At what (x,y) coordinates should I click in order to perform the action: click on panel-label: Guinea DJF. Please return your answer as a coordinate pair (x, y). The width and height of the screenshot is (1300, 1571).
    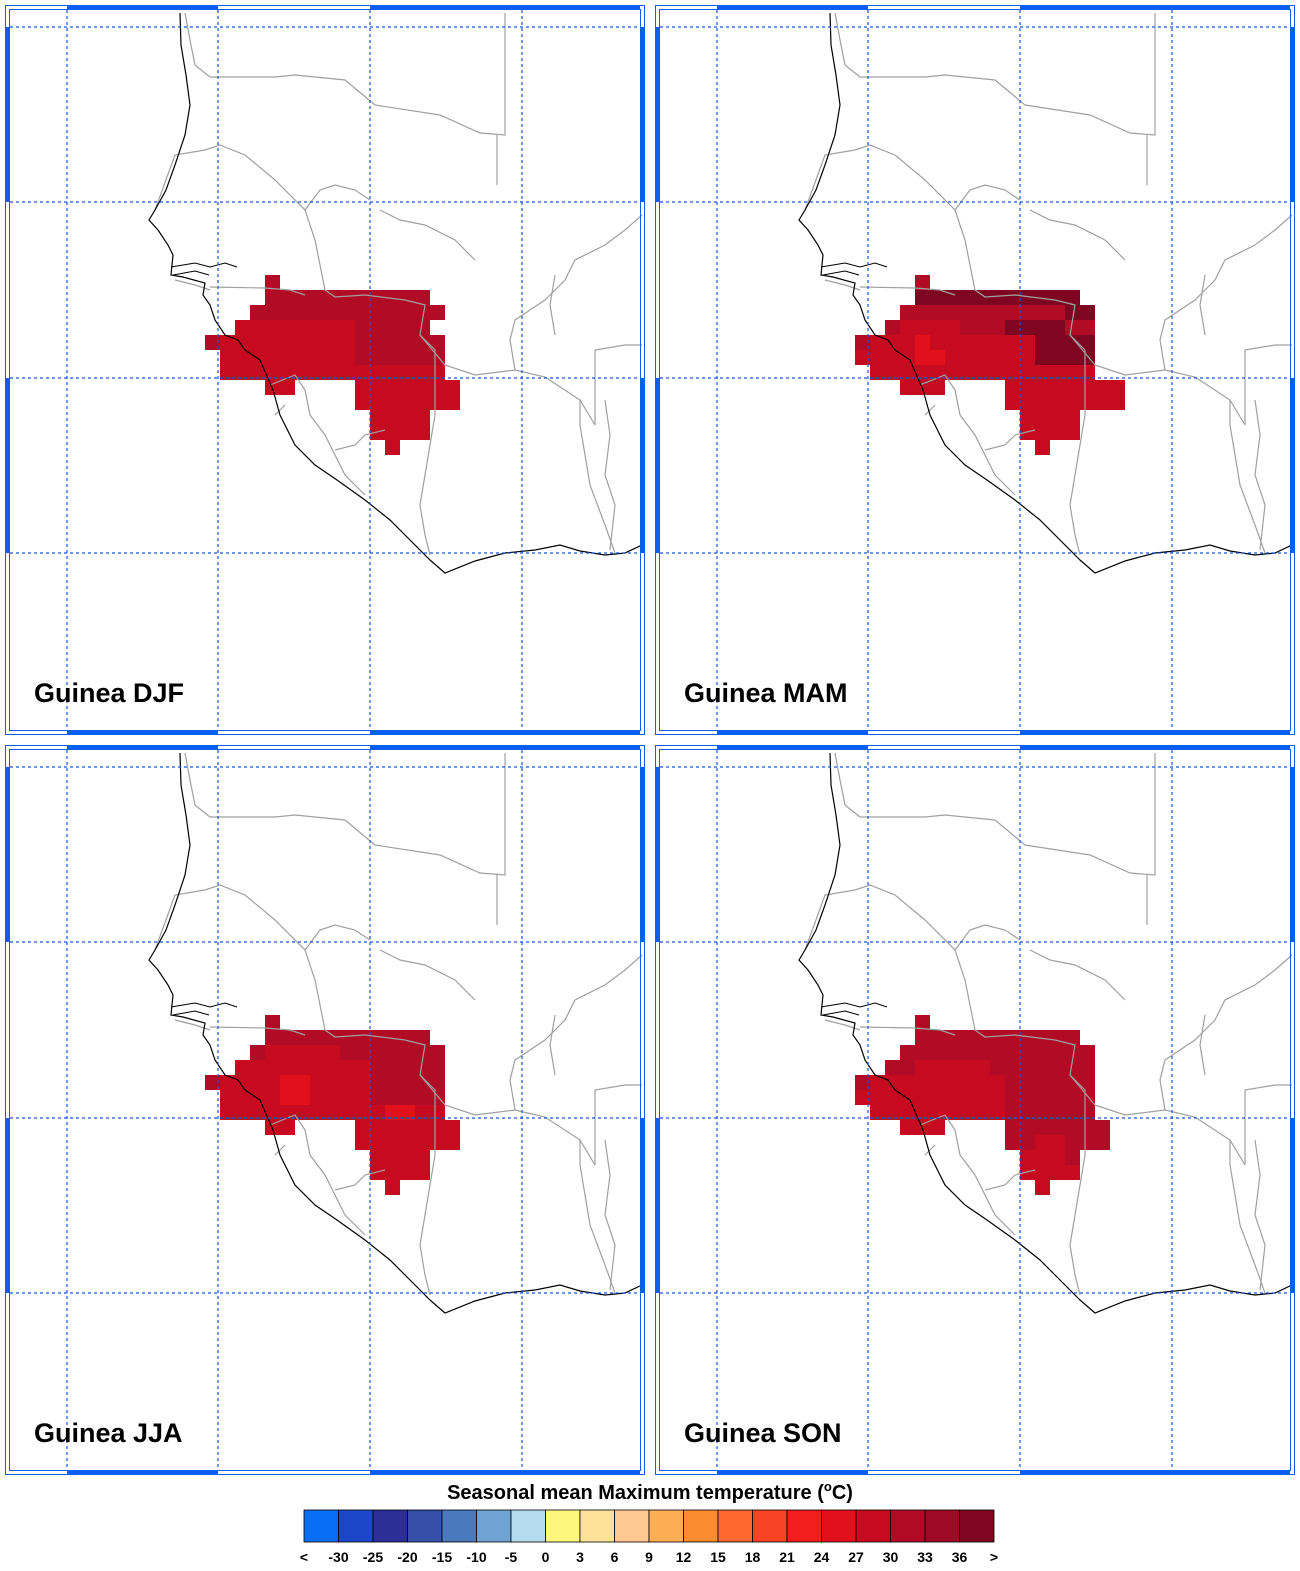
    Looking at the image, I should click on (109, 693).